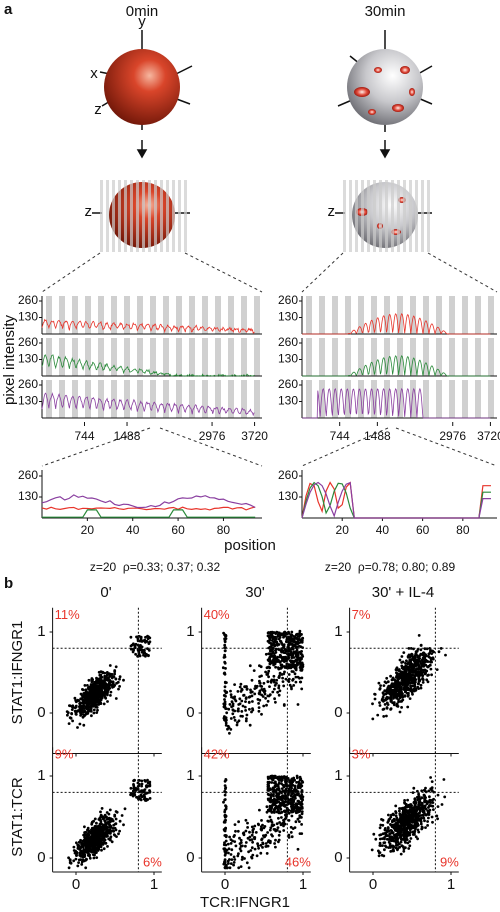  I want to click on scatter-cloud, so click(263, 822).